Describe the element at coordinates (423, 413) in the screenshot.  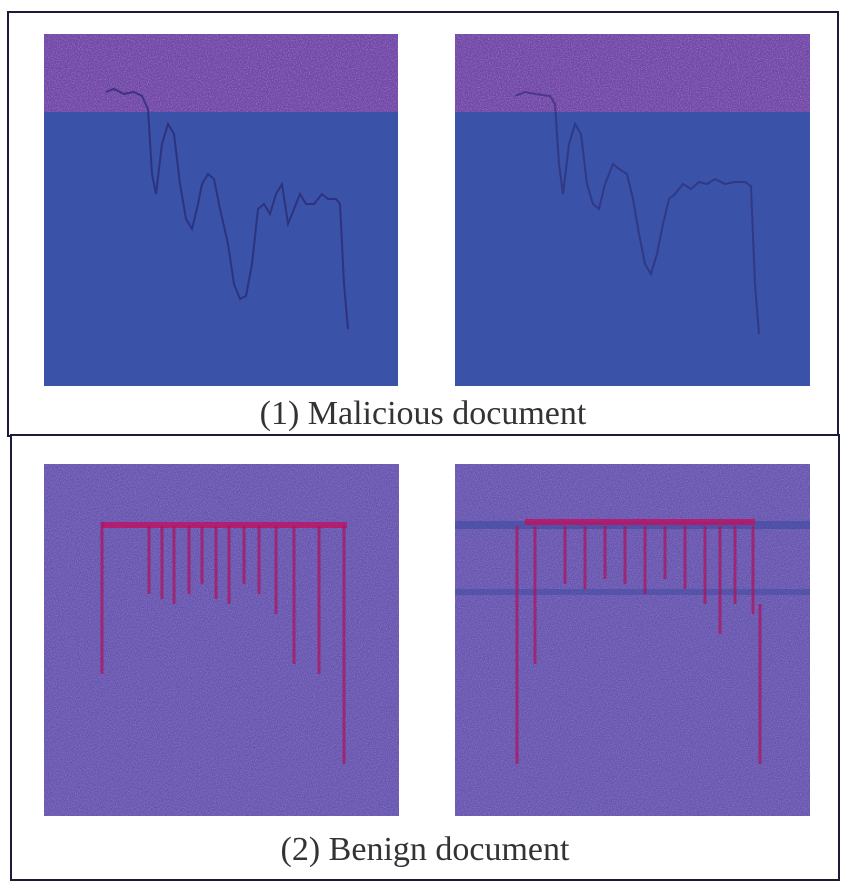
I see `malicious-caption: (1) Malicious document` at that location.